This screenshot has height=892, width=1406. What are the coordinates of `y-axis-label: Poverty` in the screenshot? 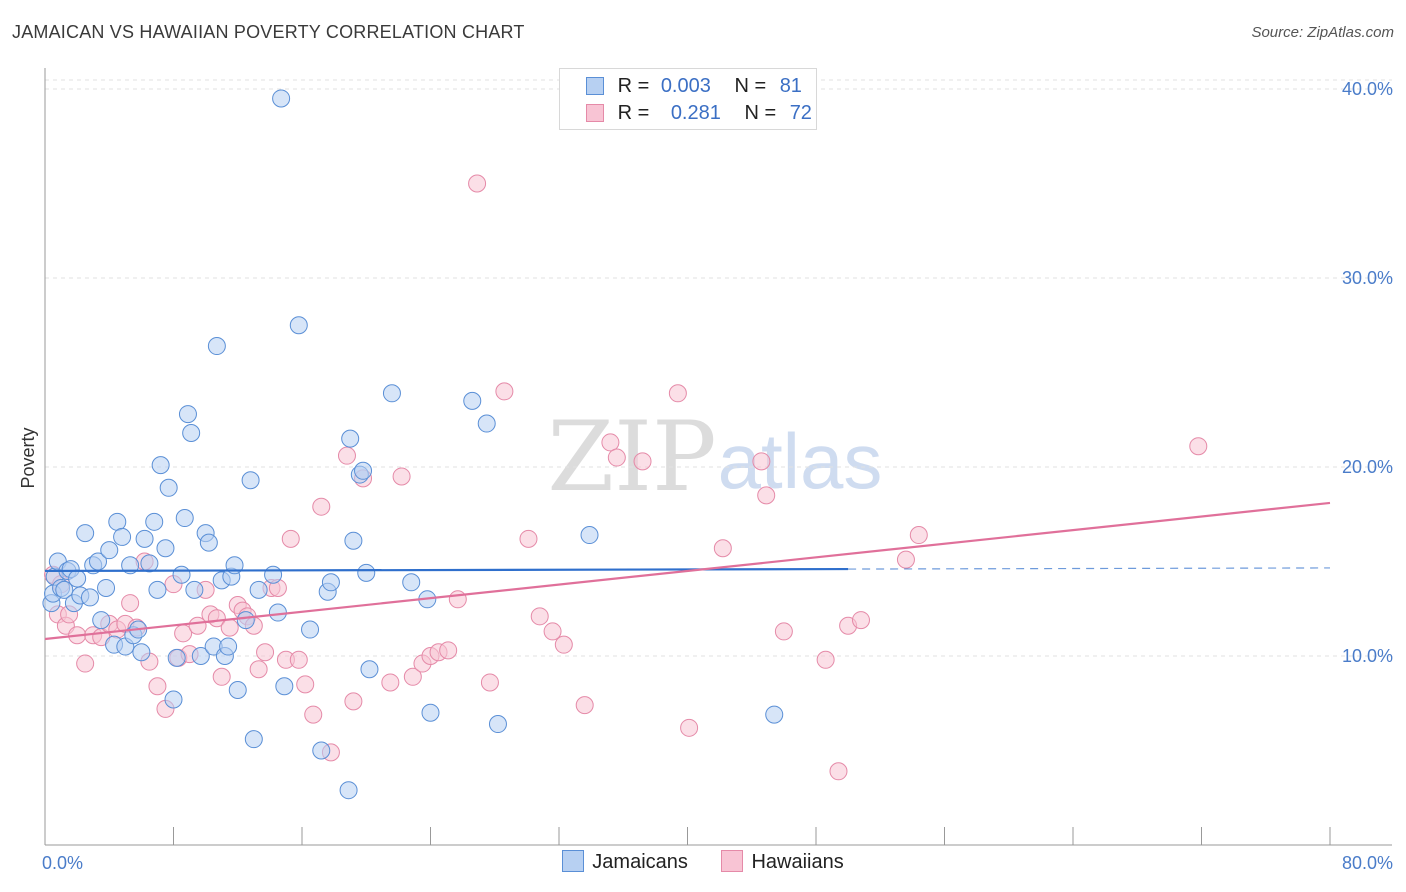 It's located at (28, 457).